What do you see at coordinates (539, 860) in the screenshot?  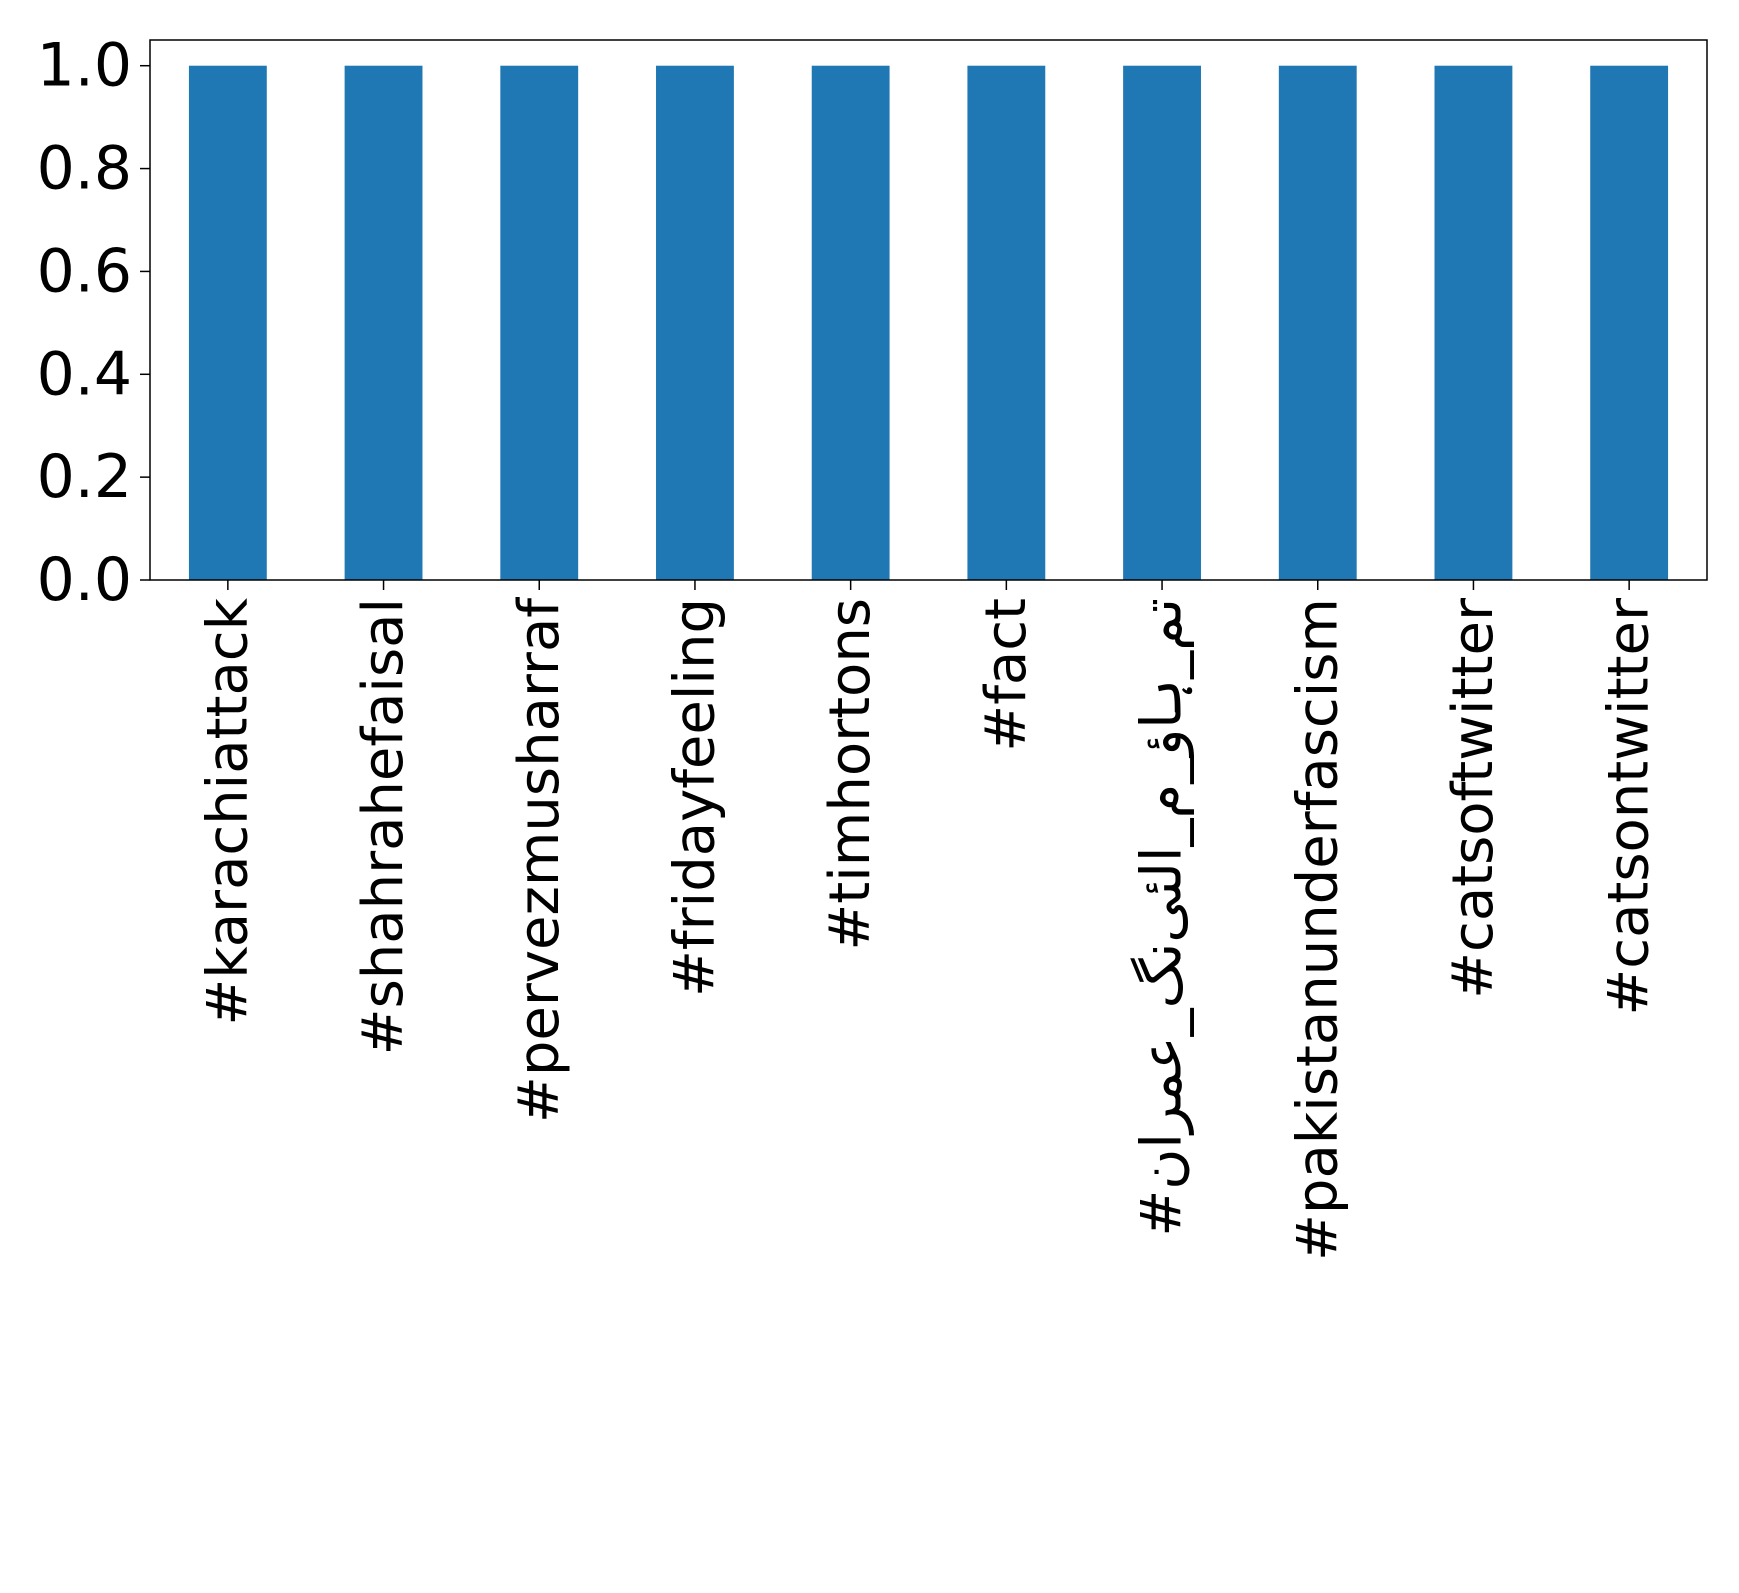 I see `x-tick-label: #pervezmusharraf` at bounding box center [539, 860].